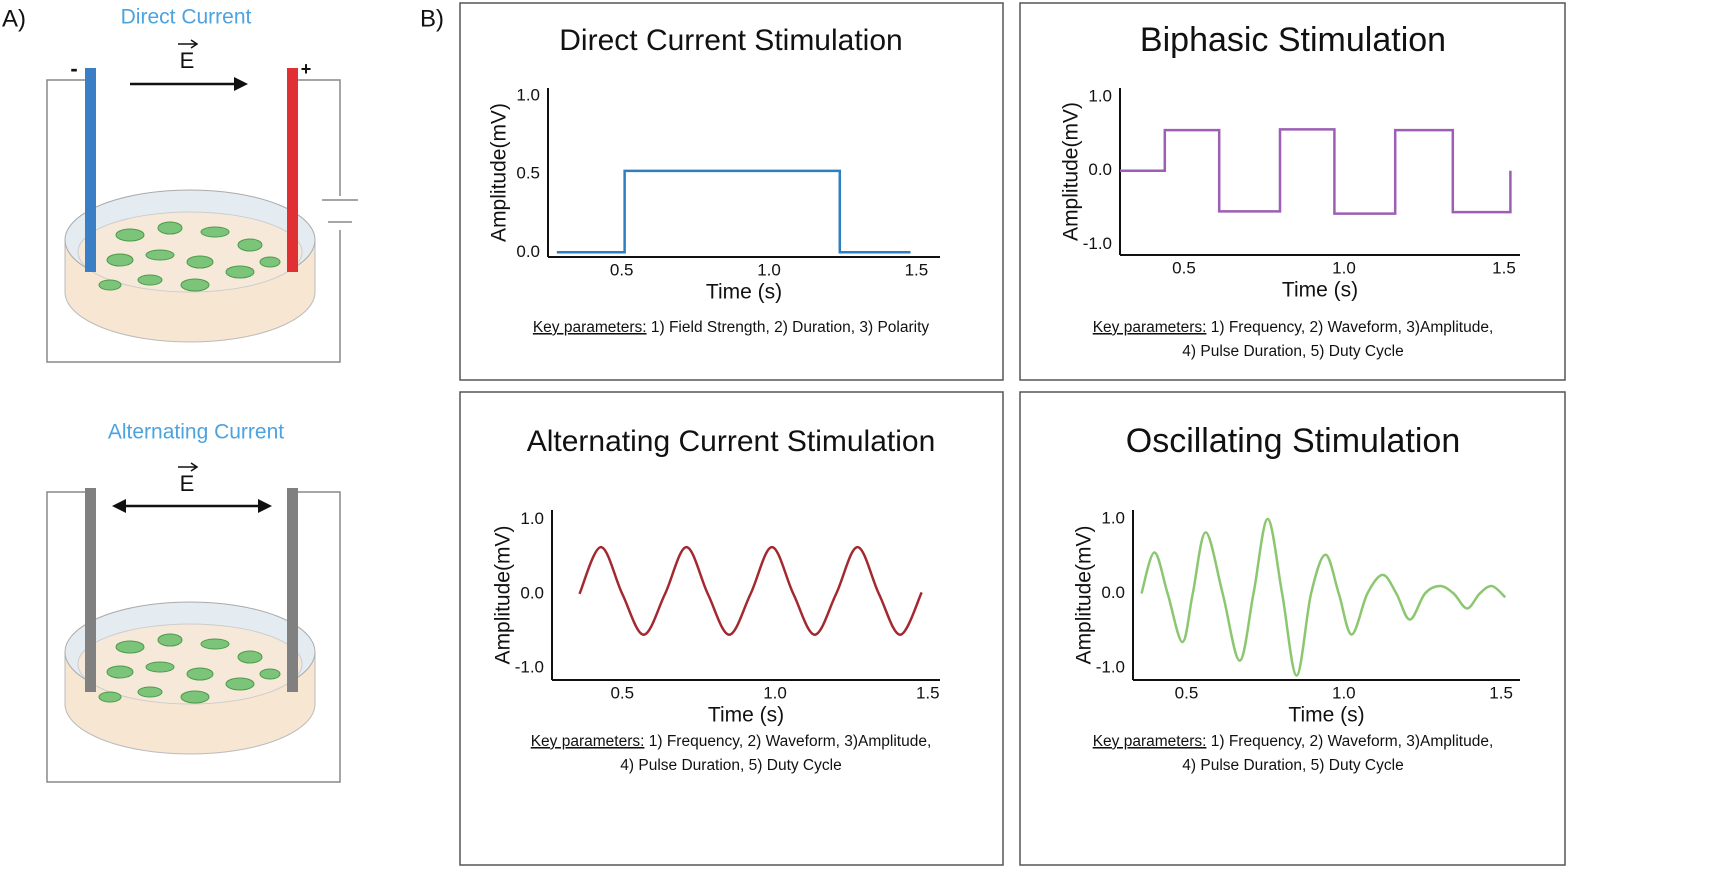 The width and height of the screenshot is (1725, 869). Describe the element at coordinates (731, 441) in the screenshot. I see `chart-title: Alternating Current Stimulation` at that location.